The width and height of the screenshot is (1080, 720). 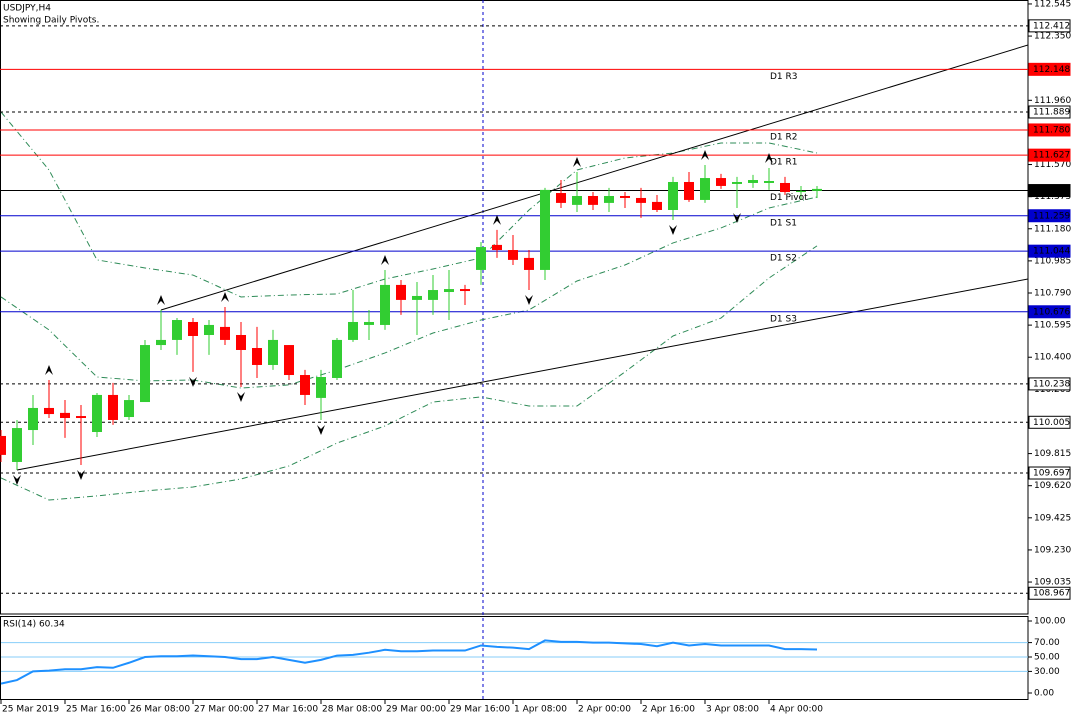 What do you see at coordinates (1052, 454) in the screenshot?
I see `y-tick-label: 109.815` at bounding box center [1052, 454].